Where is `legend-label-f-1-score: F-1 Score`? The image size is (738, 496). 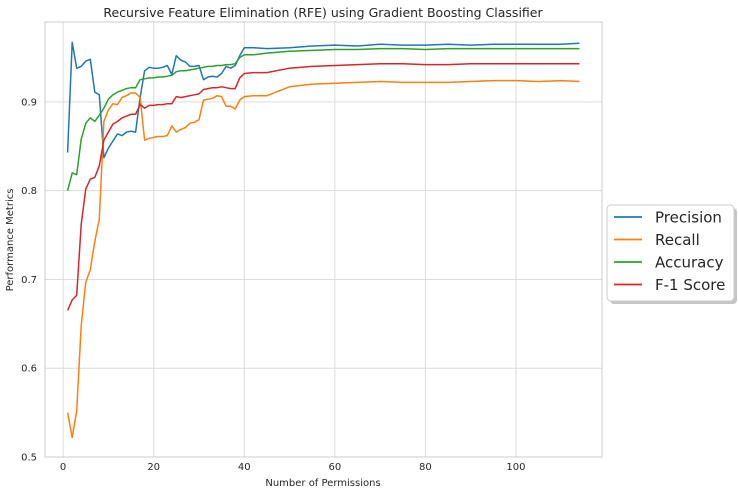
legend-label-f-1-score: F-1 Score is located at coordinates (690, 285).